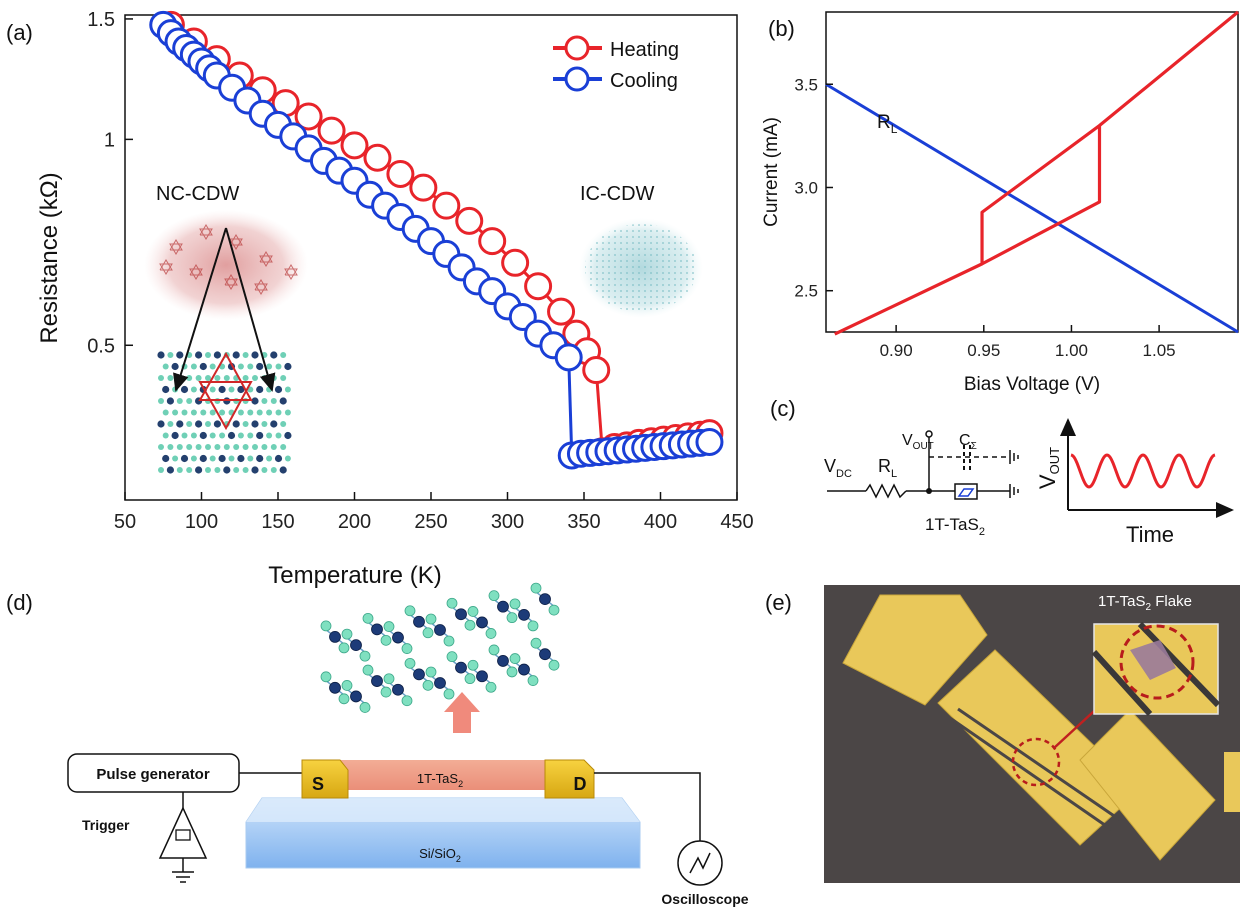  Describe the element at coordinates (616, 63) in the screenshot. I see `legend-a: Heating Cooling` at that location.